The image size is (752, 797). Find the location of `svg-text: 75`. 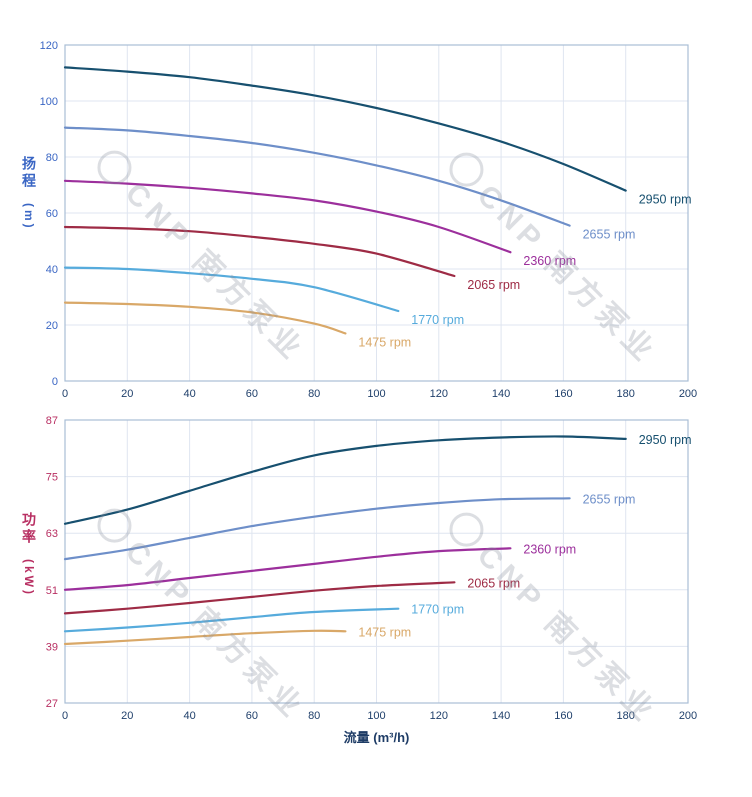

svg-text: 75 is located at coordinates (52, 478).